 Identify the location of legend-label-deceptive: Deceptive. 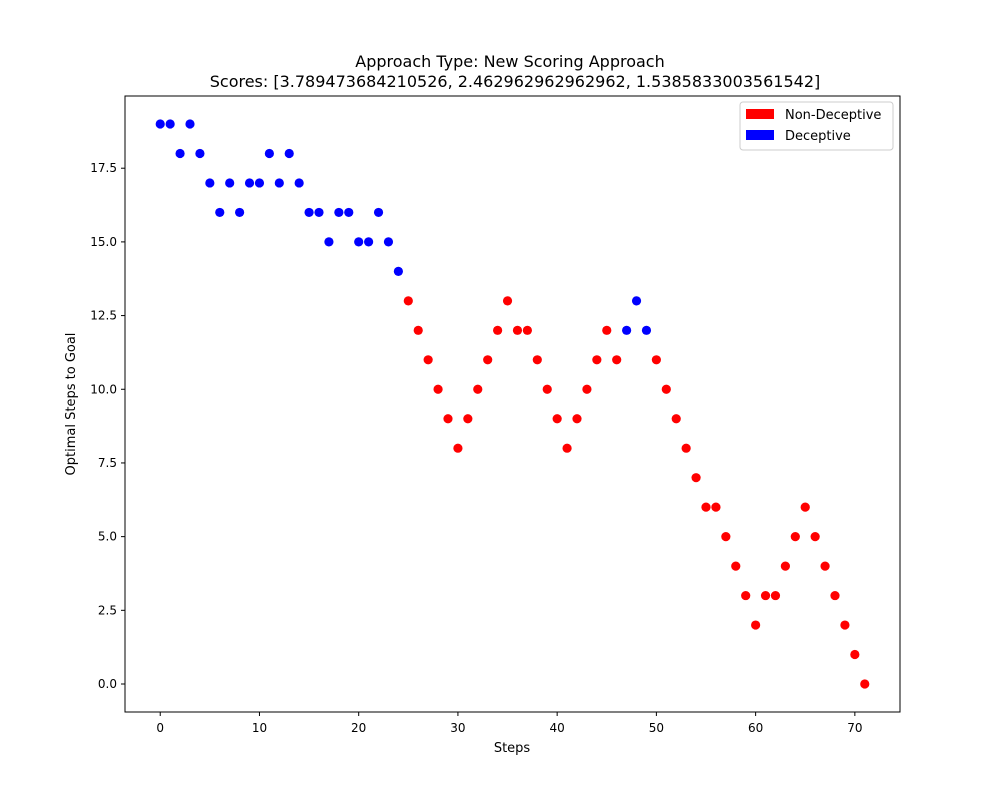
(818, 136).